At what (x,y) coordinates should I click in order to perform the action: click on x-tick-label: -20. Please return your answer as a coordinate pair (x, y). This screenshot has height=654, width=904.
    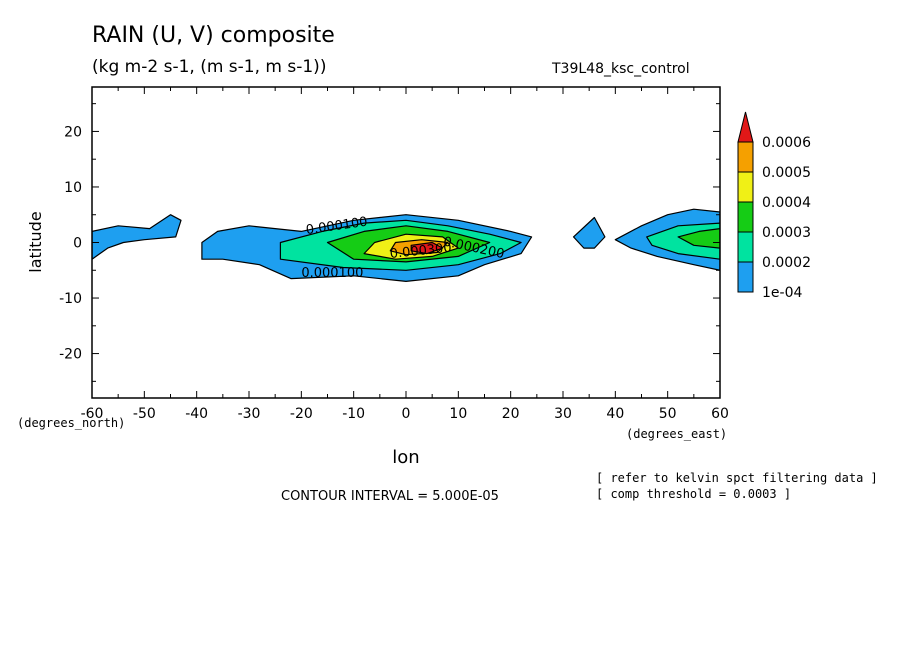
    Looking at the image, I should click on (301, 414).